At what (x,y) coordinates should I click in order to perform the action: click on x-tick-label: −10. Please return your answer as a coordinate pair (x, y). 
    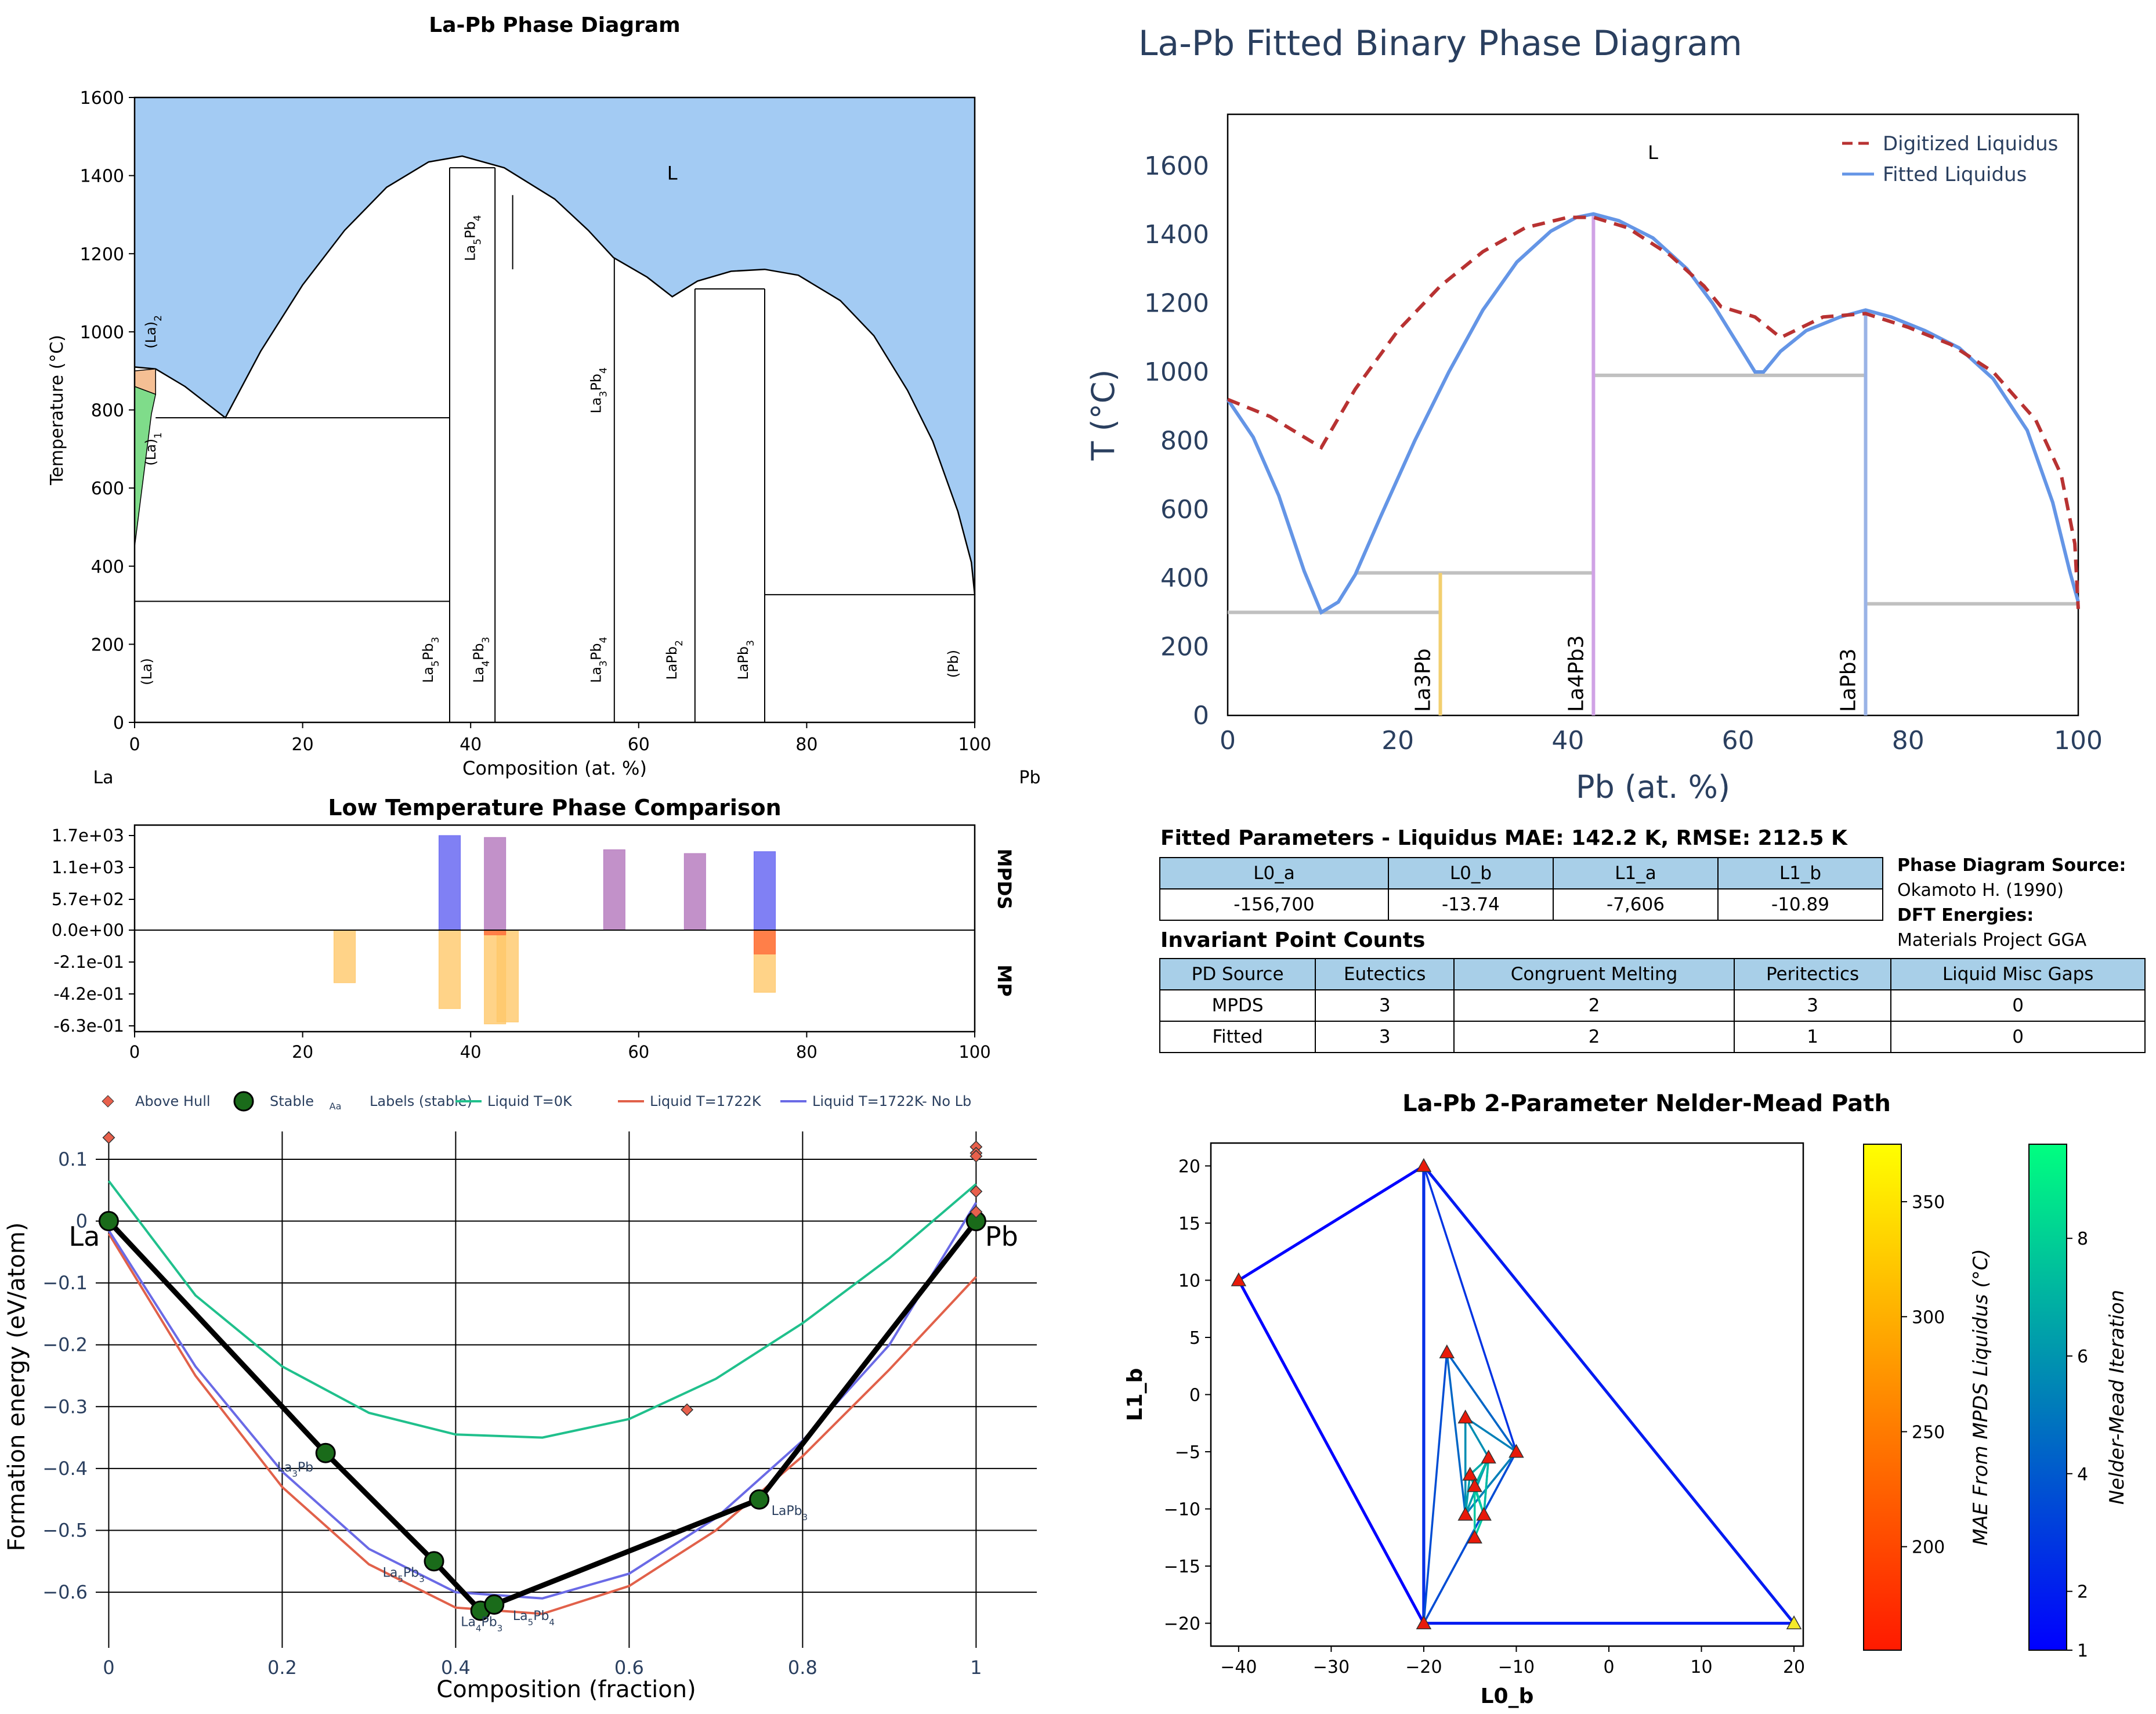
    Looking at the image, I should click on (1516, 1667).